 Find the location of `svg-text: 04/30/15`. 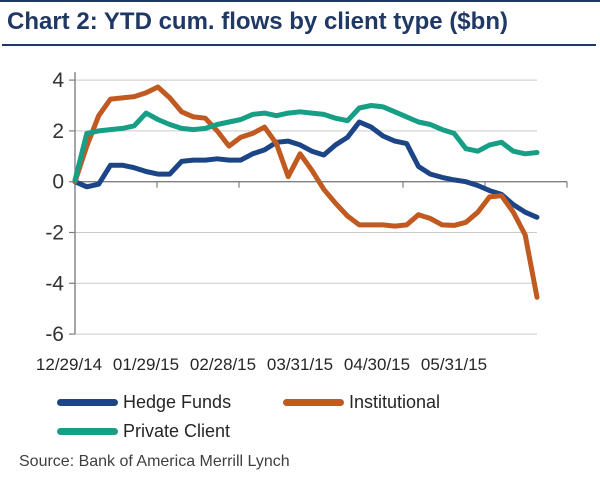

svg-text: 04/30/15 is located at coordinates (377, 364).